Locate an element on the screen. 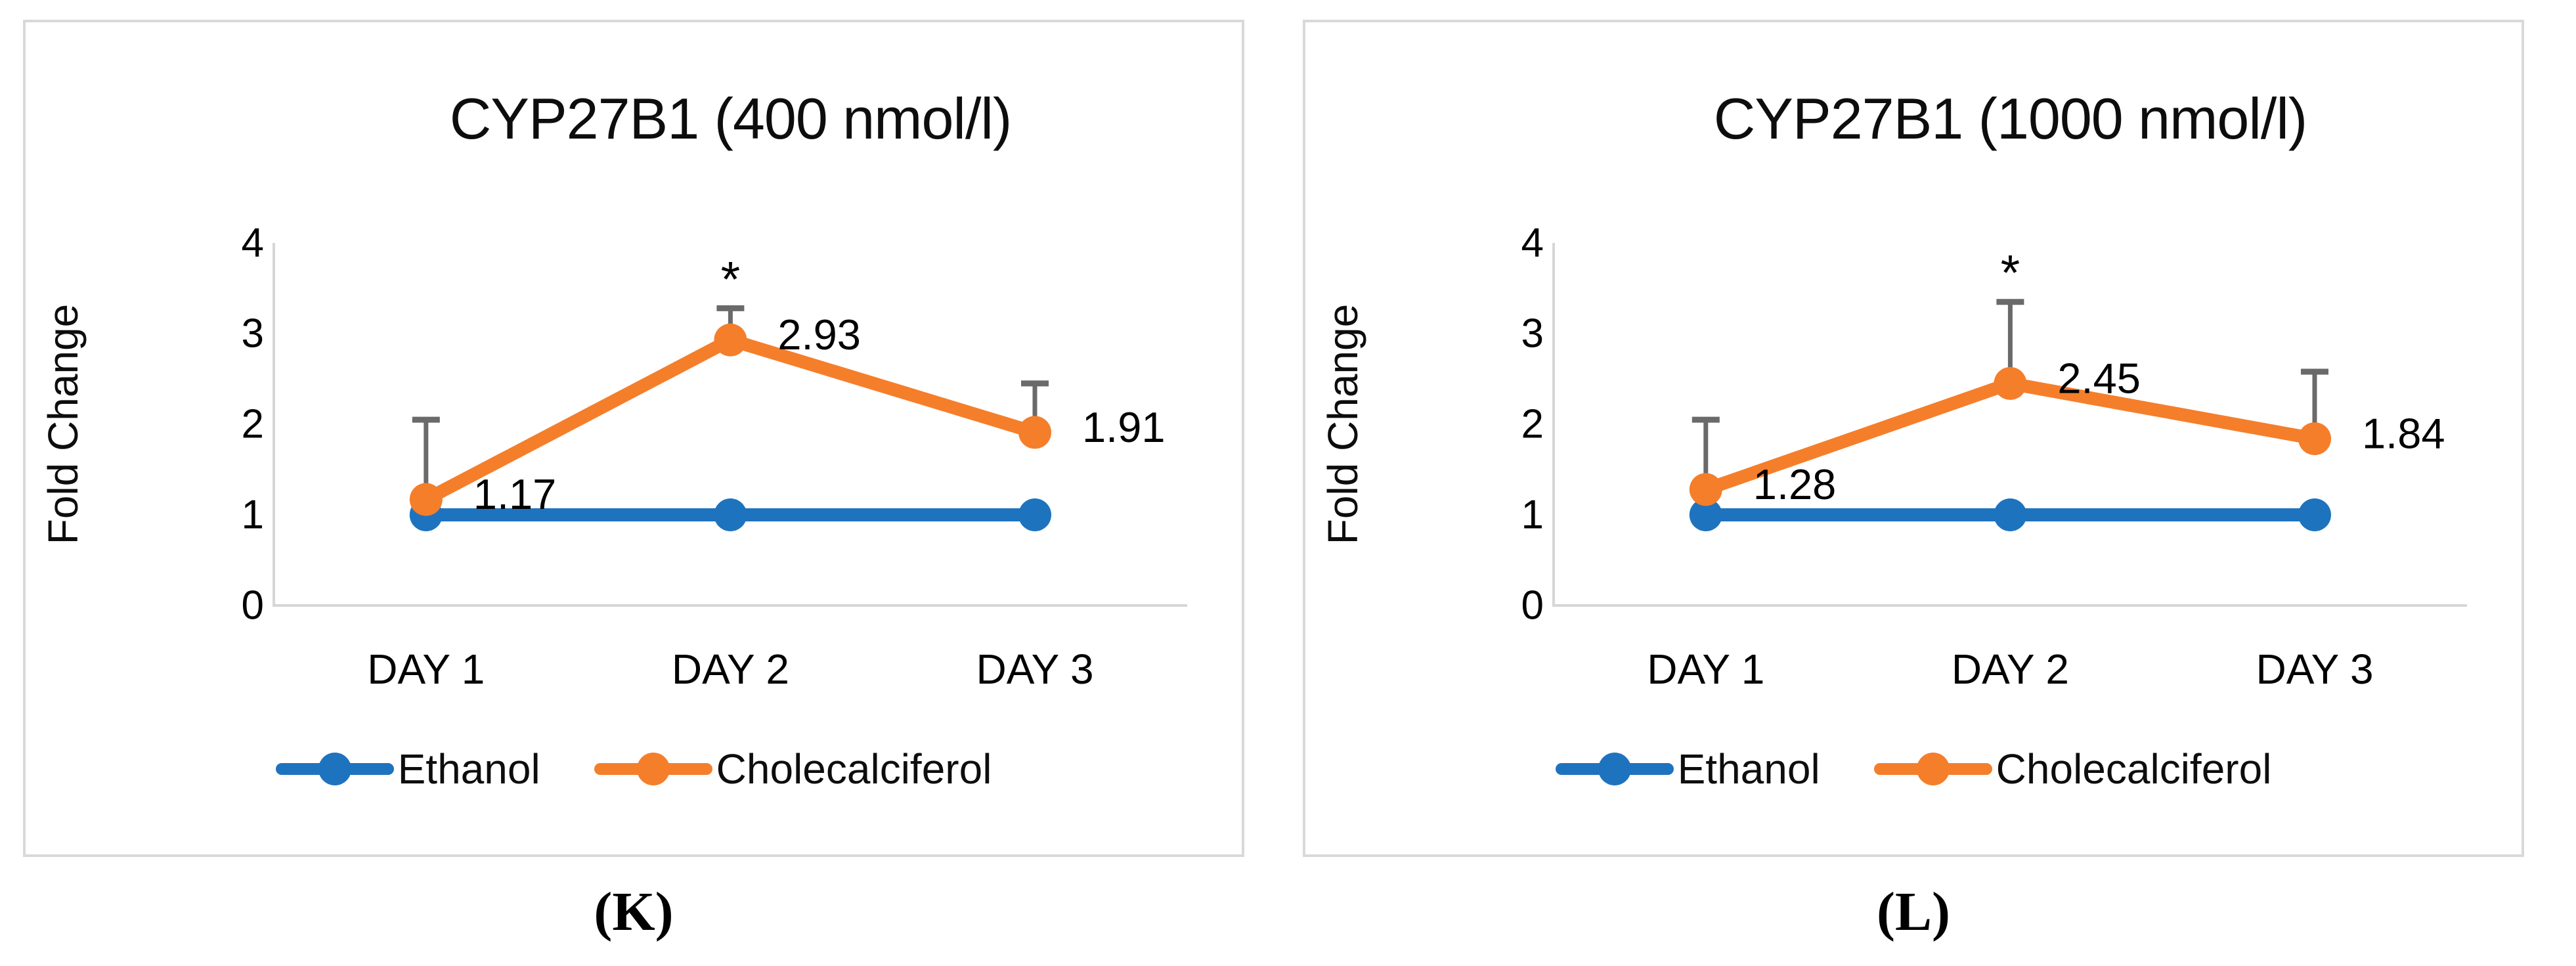 Image resolution: width=2576 pixels, height=966 pixels. caption-l: (L) is located at coordinates (1913, 911).